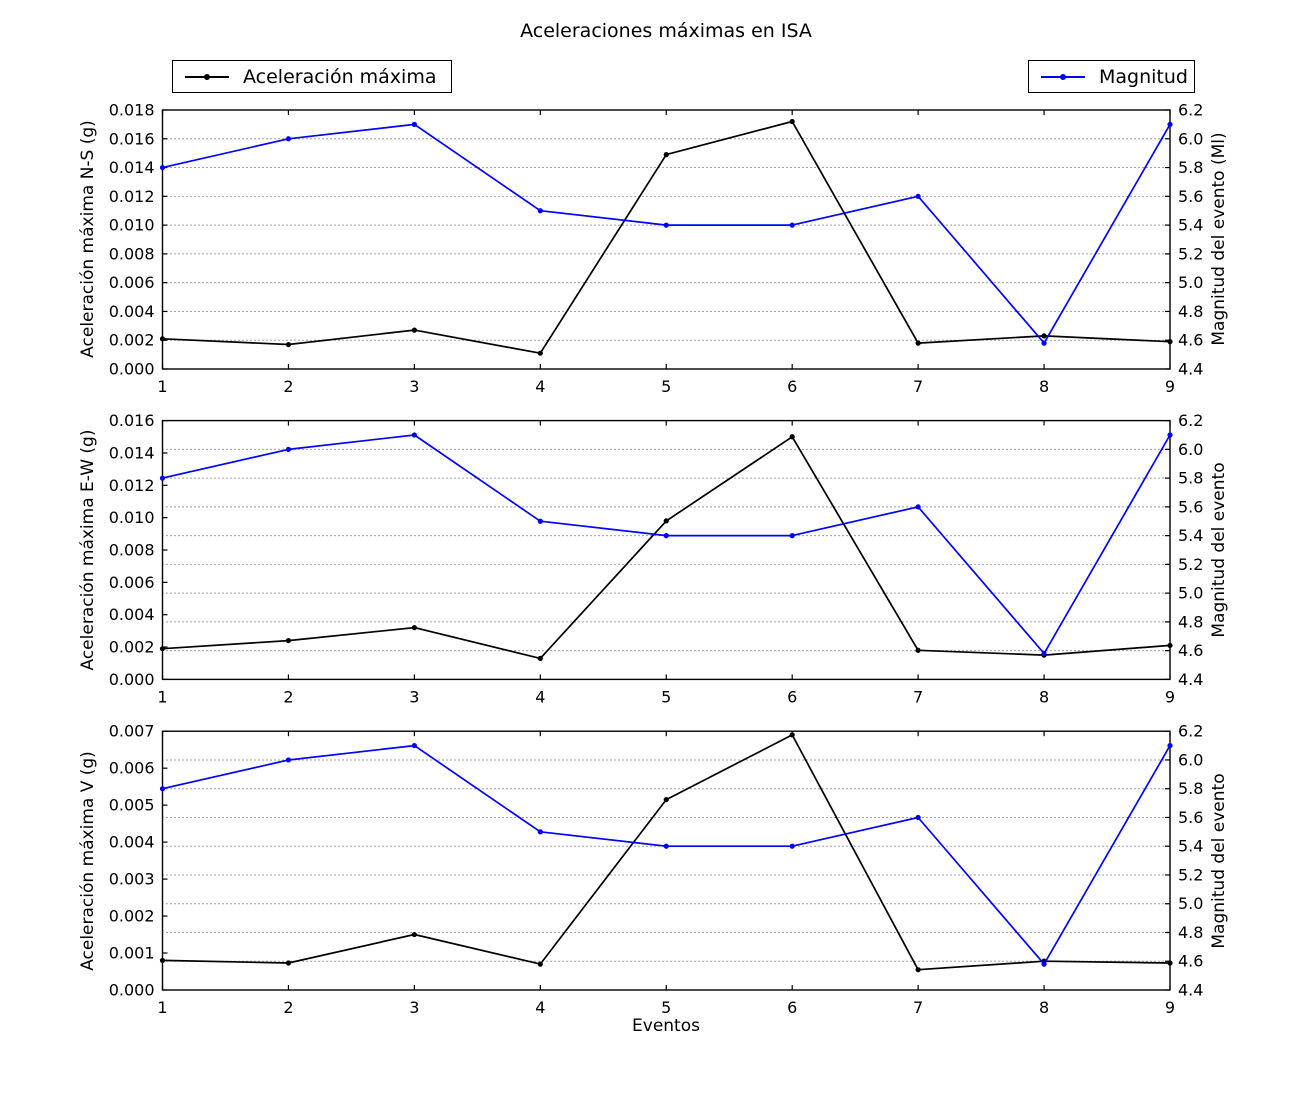 This screenshot has height=1100, width=1300. I want to click on y-tick-label-right-ns: 4.8, so click(1190, 311).